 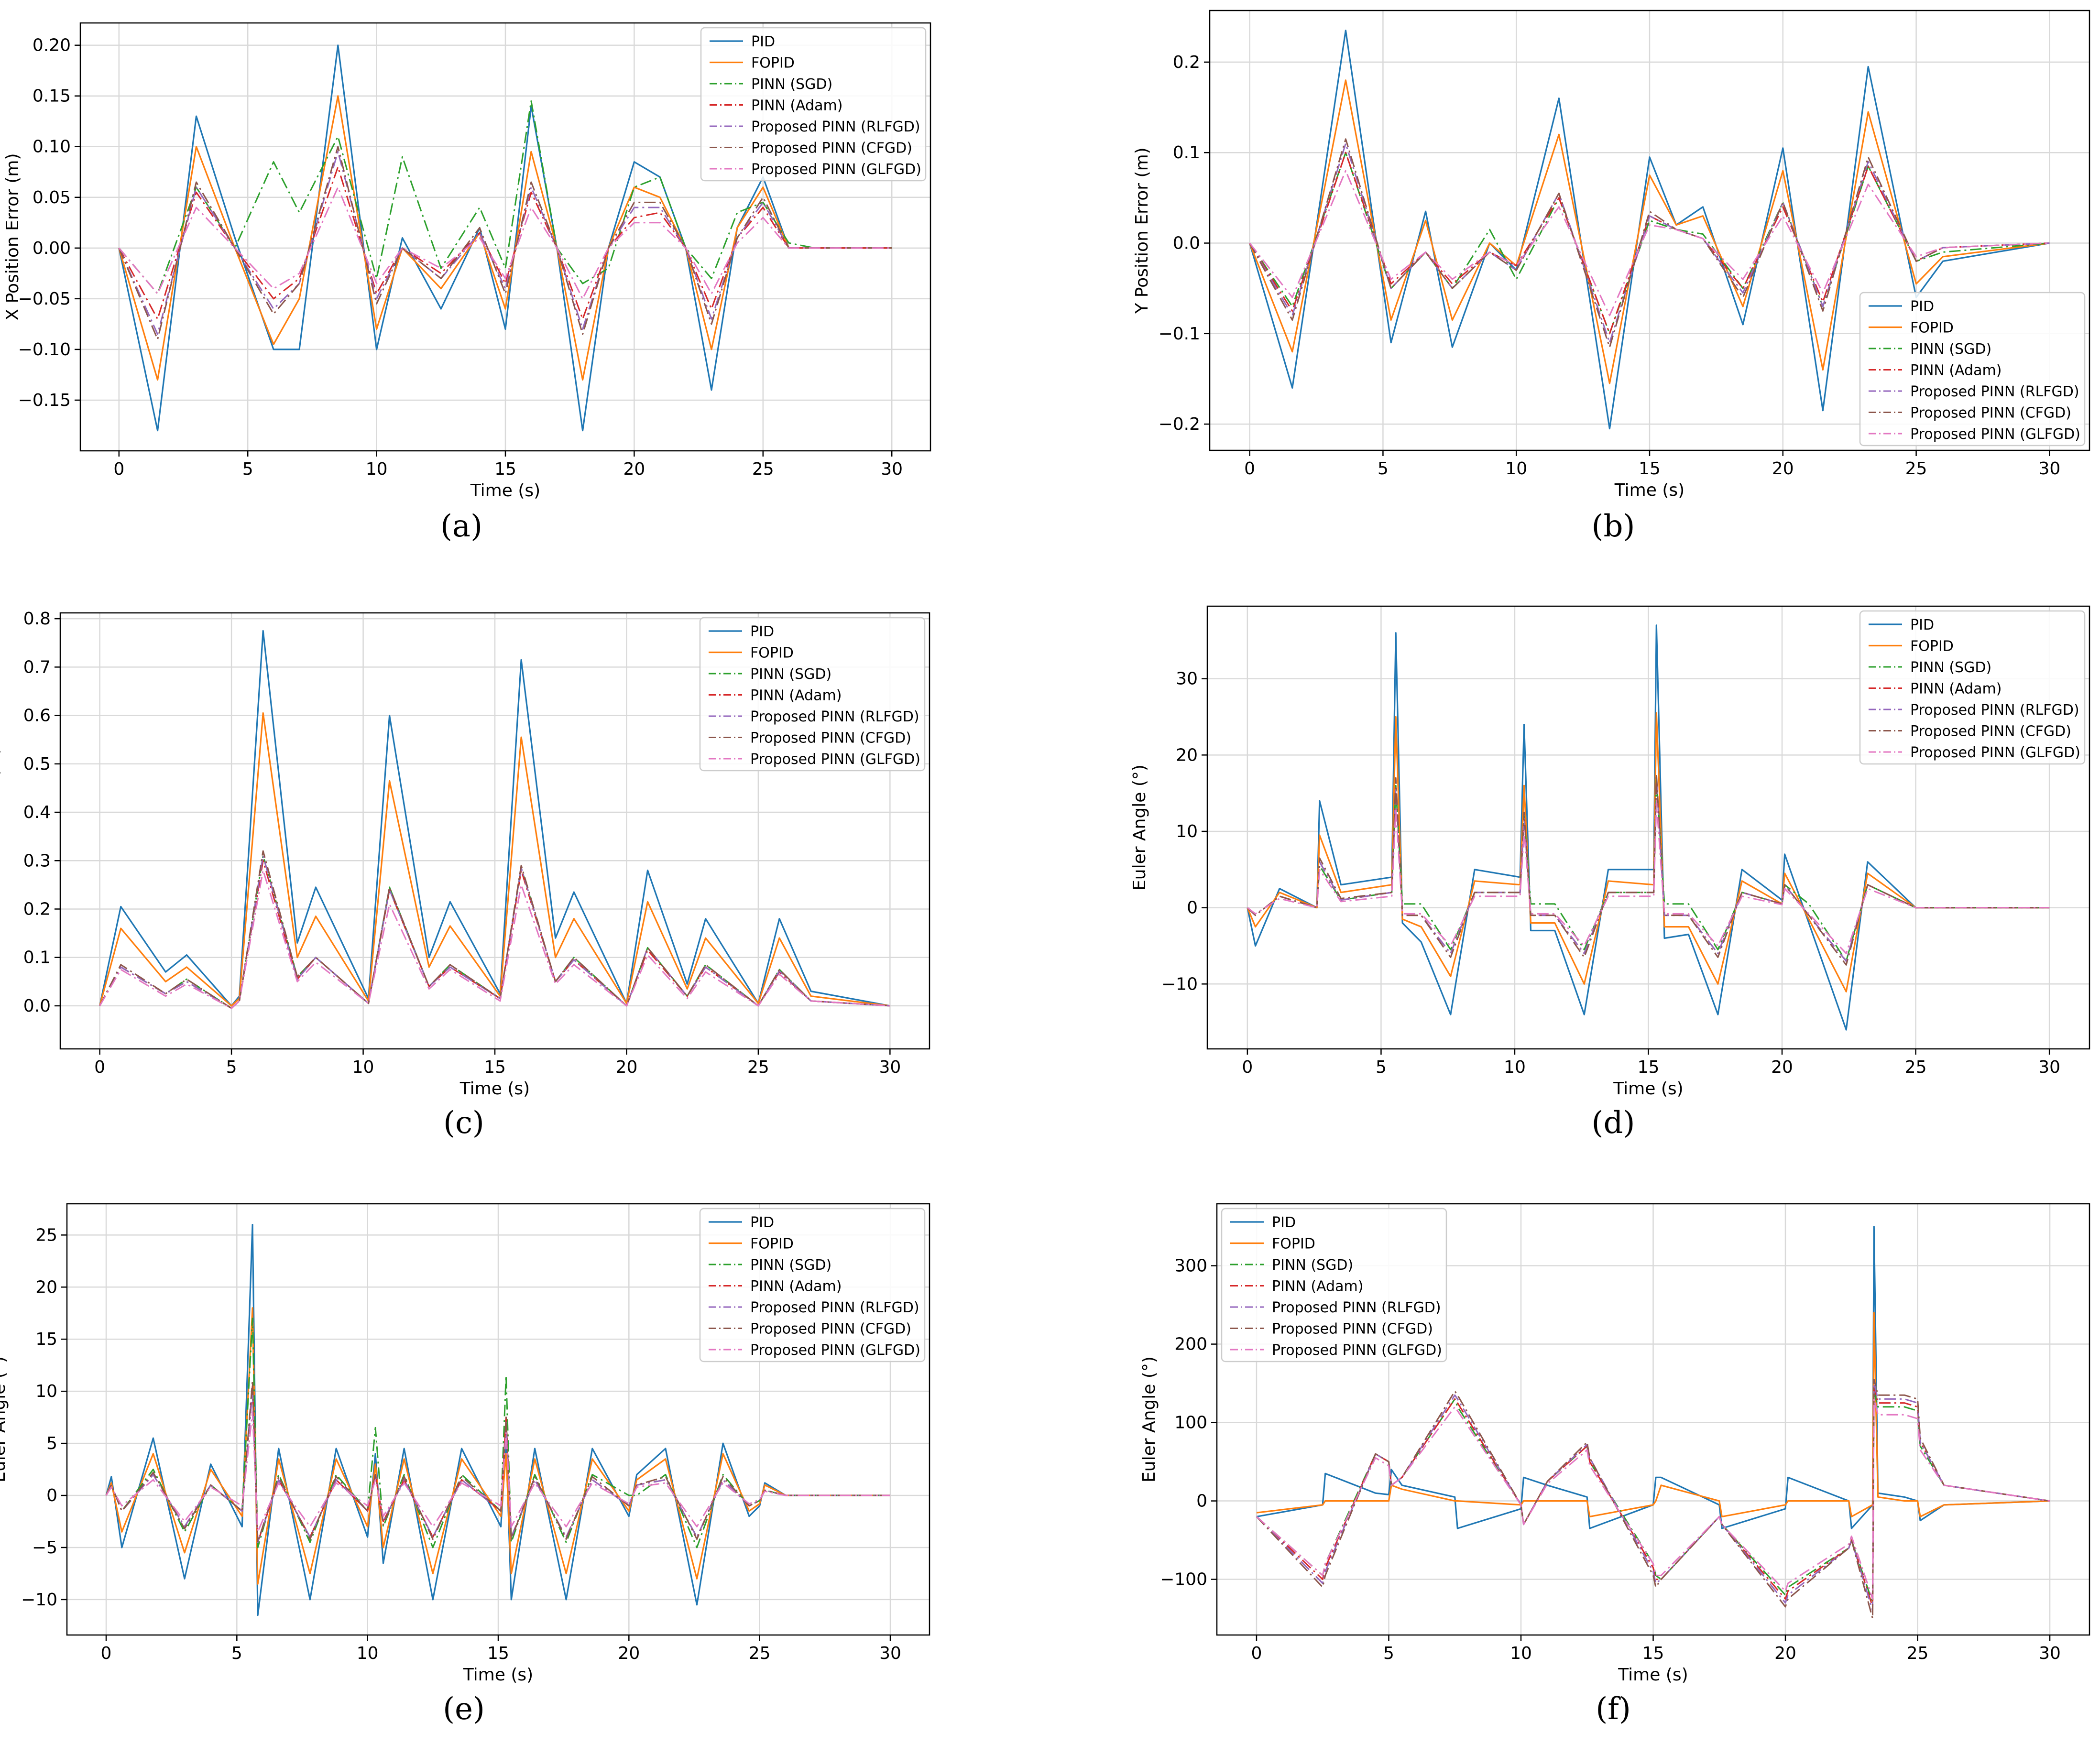 I want to click on y-tick-label: −5, so click(x=44, y=1548).